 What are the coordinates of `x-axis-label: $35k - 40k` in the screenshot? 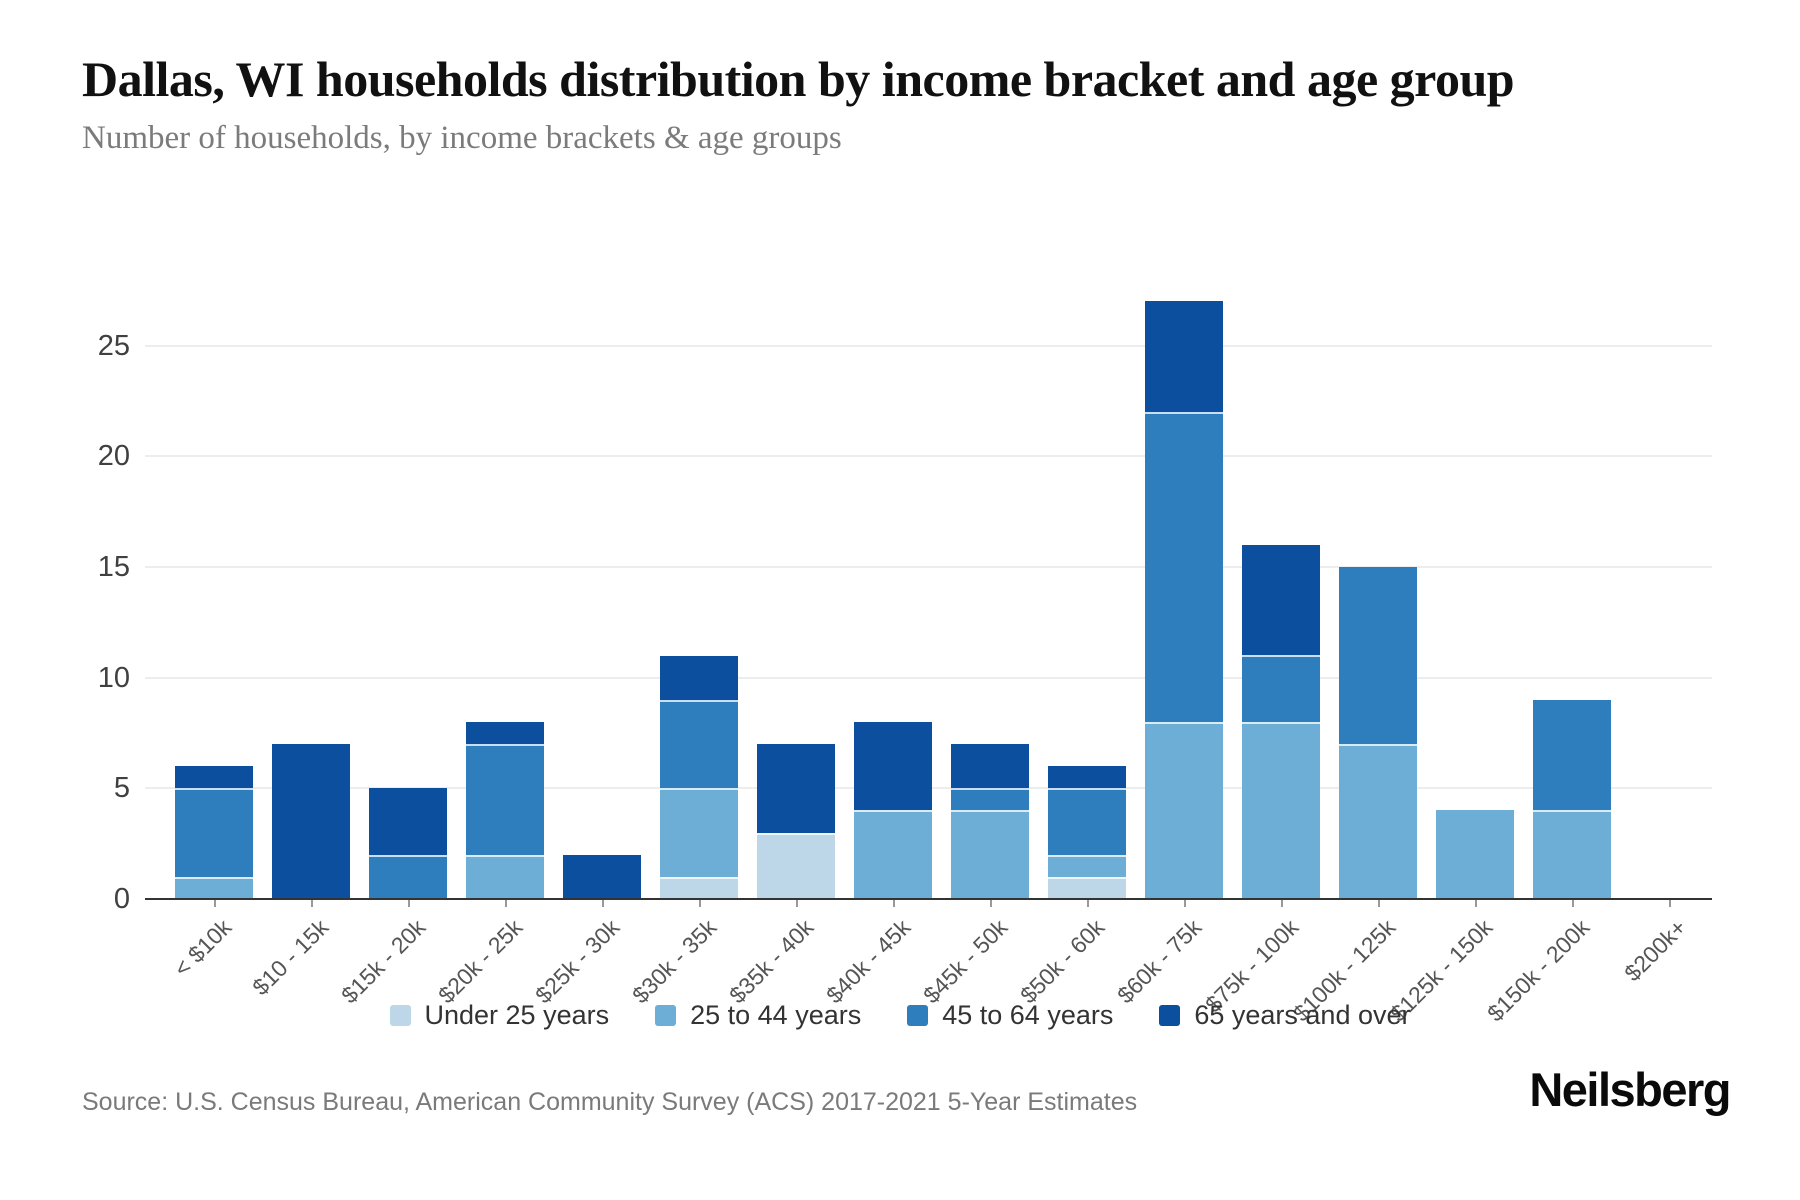 It's located at (770, 961).